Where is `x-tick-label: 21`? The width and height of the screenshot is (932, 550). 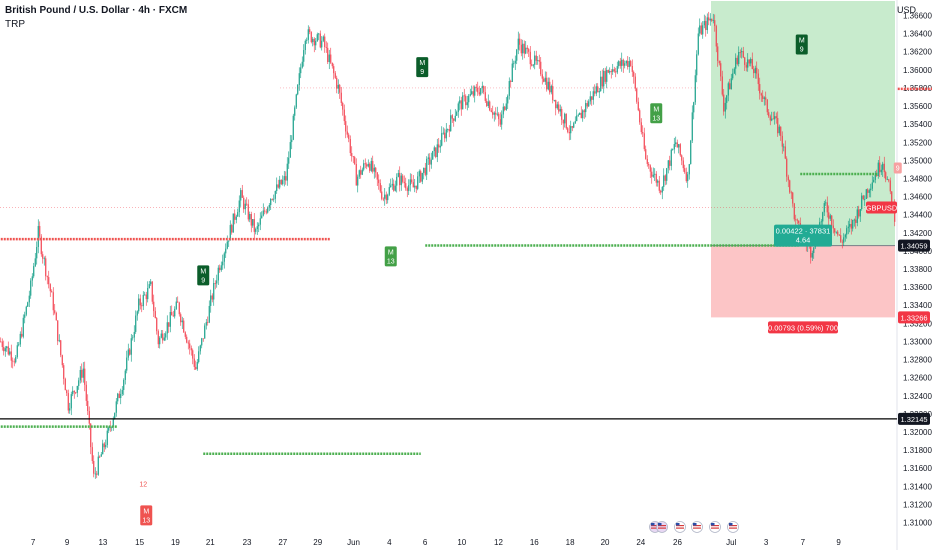 x-tick-label: 21 is located at coordinates (210, 542).